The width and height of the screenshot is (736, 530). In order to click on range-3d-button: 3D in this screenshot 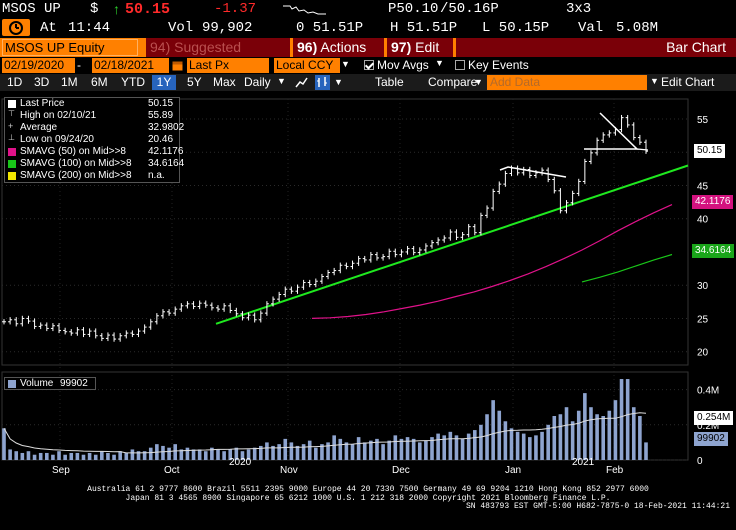, I will do `click(42, 82)`.